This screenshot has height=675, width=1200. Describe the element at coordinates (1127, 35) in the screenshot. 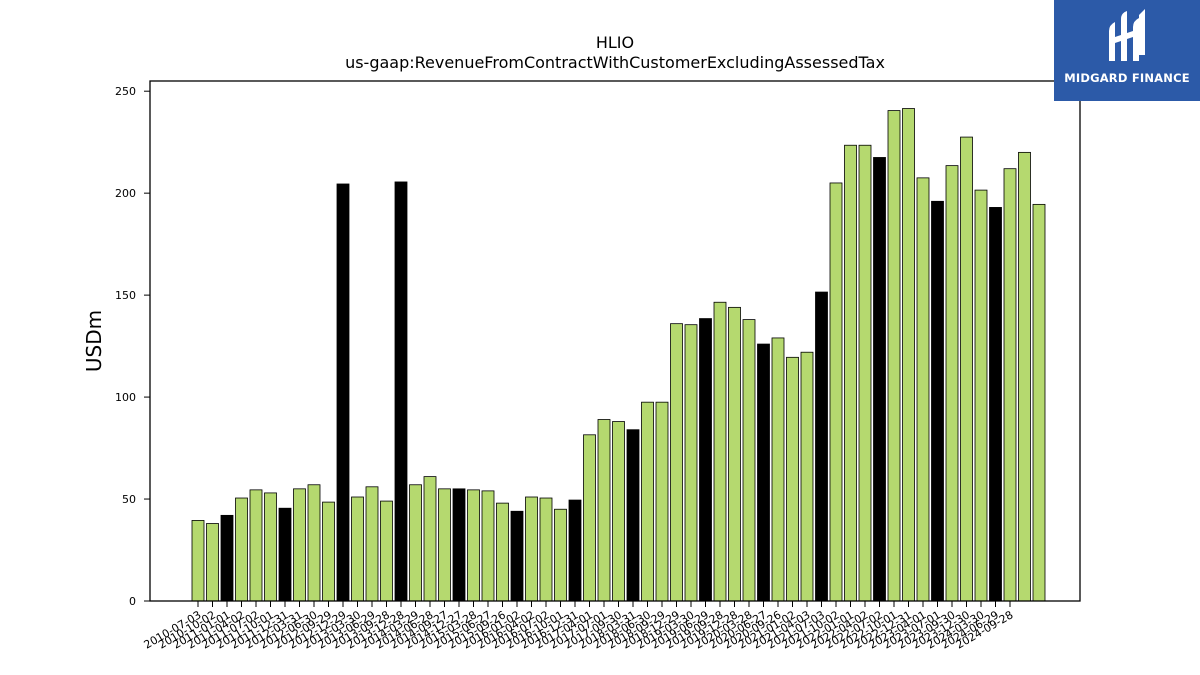

I see `midgard-logo-icon` at that location.